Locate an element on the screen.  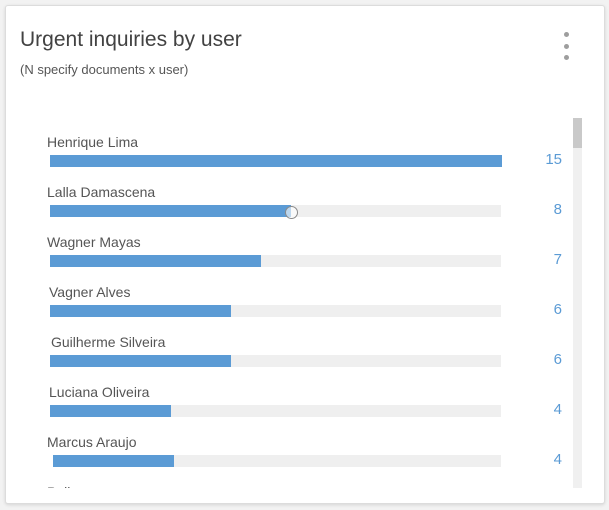
bar-label: Vagner Alves is located at coordinates (90, 292).